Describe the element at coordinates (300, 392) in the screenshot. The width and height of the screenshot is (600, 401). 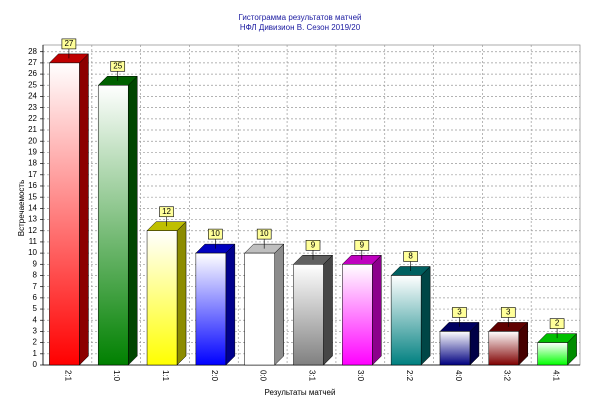
I see `x-axis-label: Результаты матчей` at that location.